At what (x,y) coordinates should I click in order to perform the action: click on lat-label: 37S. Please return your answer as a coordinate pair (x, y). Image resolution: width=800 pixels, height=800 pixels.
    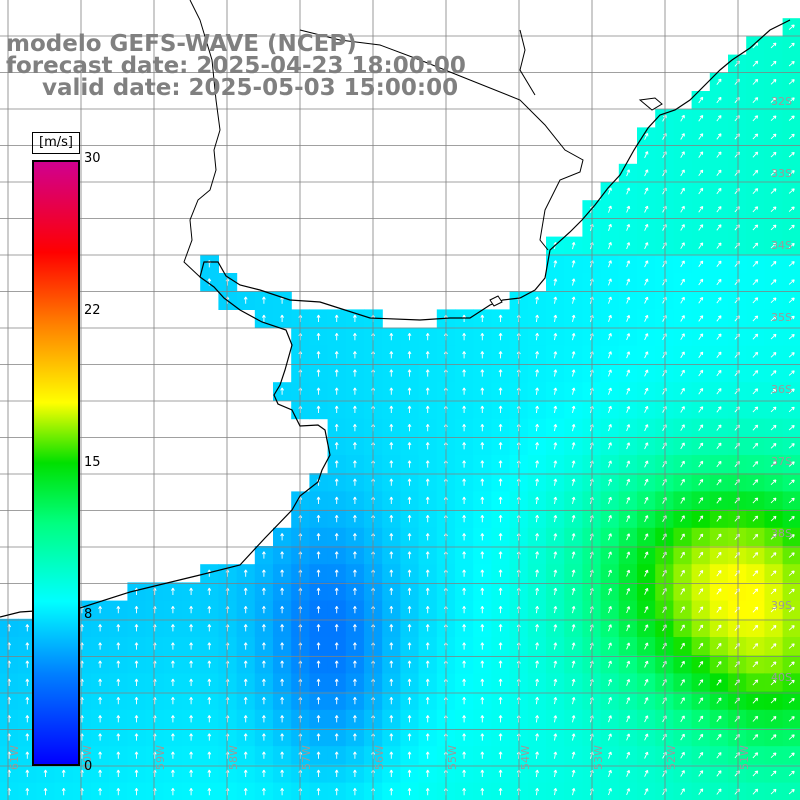
    Looking at the image, I should click on (781, 461).